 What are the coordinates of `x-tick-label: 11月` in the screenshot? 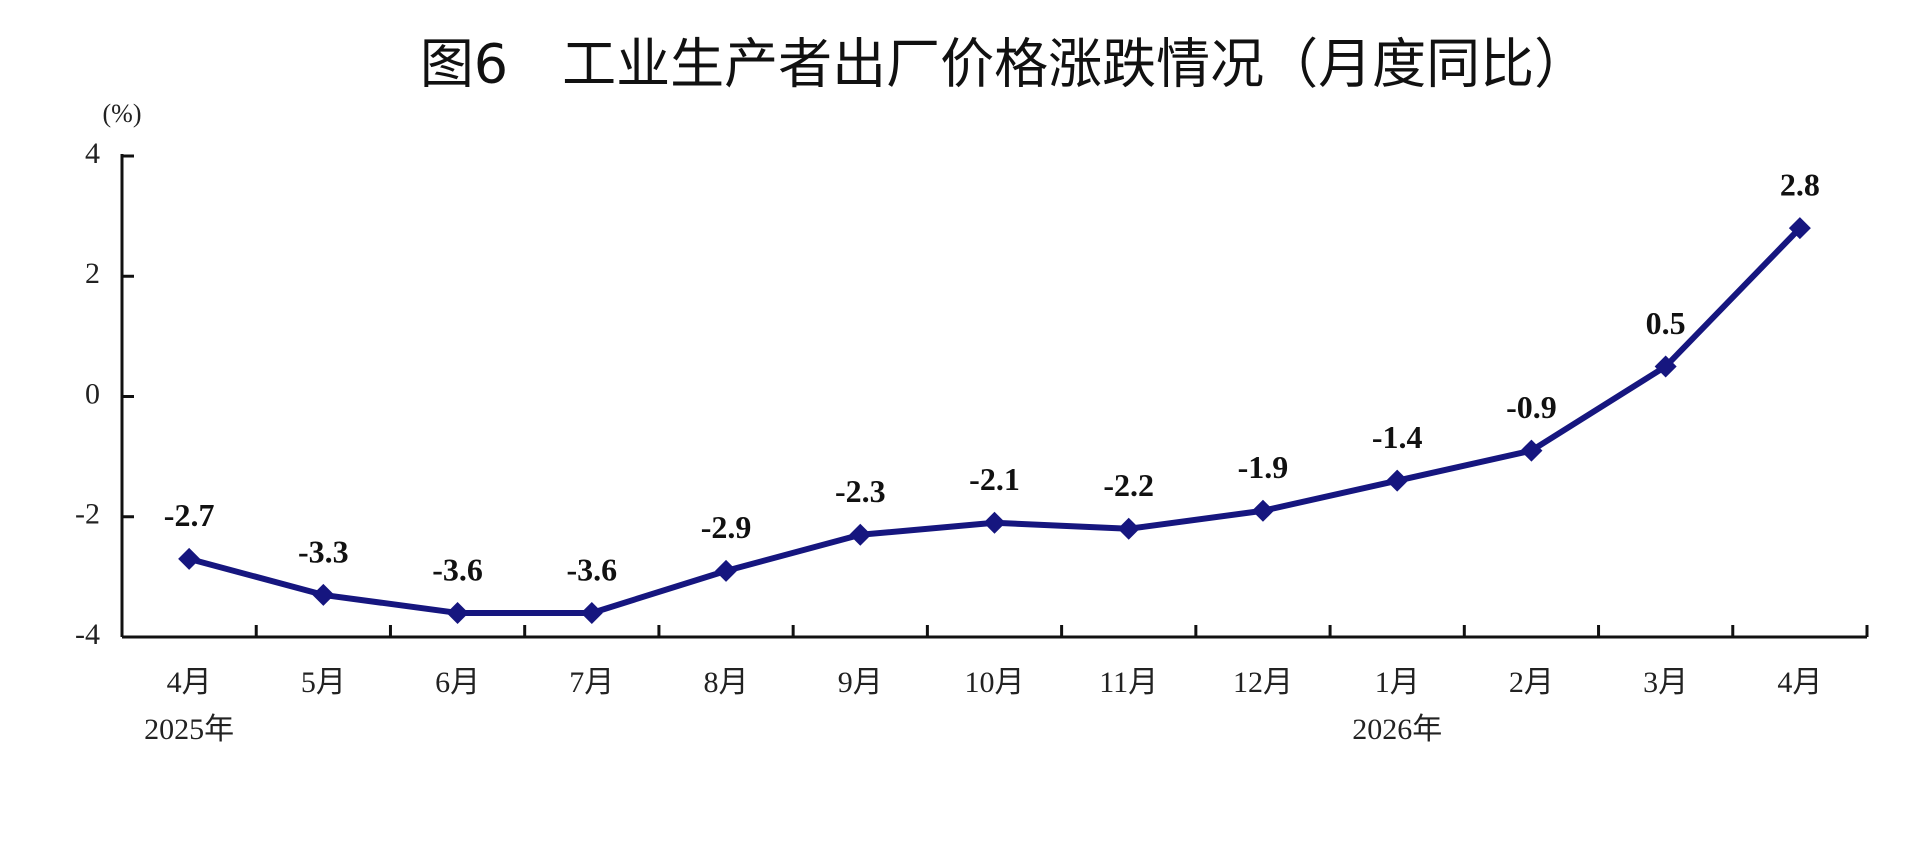 It's located at (1128, 682).